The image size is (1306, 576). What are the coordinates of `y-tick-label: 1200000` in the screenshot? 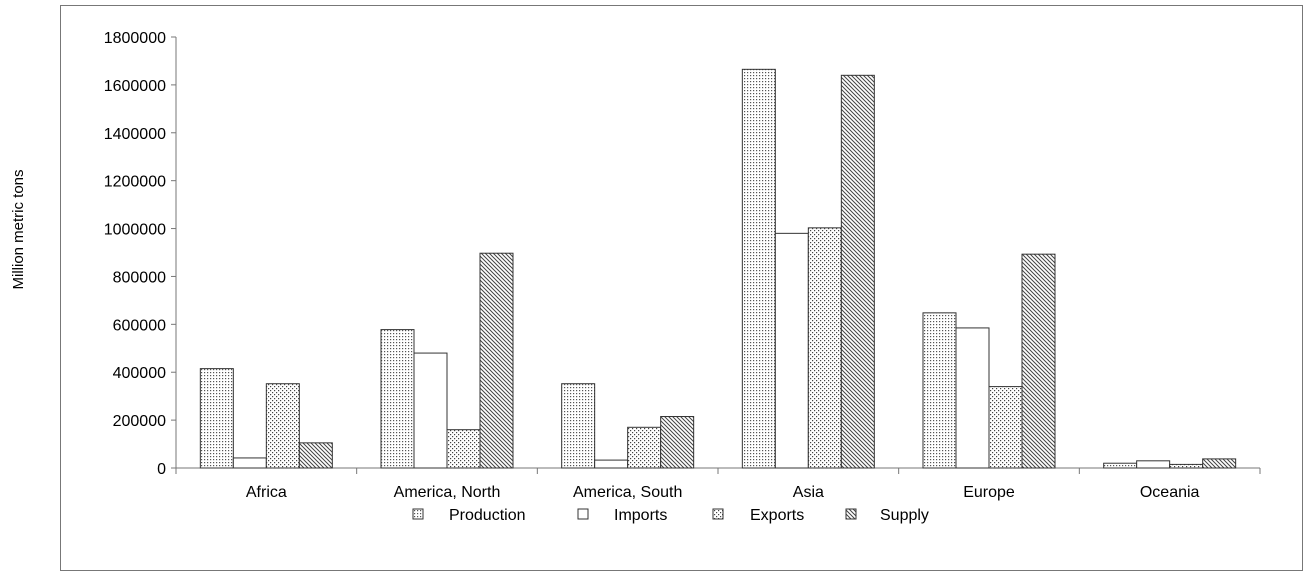 It's located at (135, 182).